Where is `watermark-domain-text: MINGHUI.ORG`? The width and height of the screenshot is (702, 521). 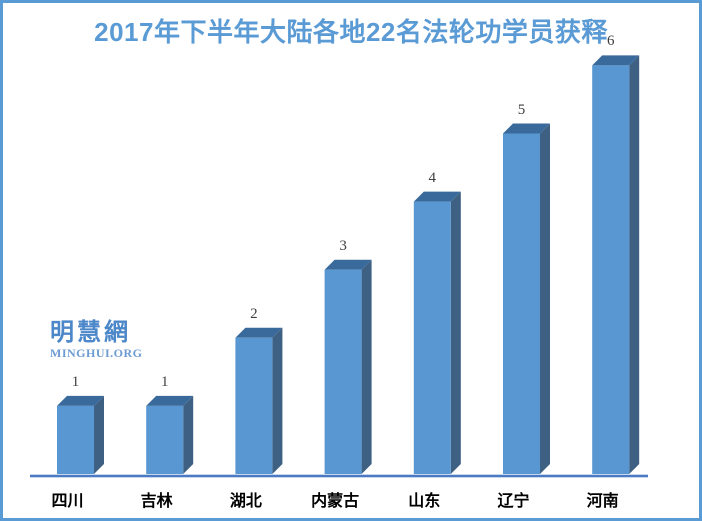 watermark-domain-text: MINGHUI.ORG is located at coordinates (96, 353).